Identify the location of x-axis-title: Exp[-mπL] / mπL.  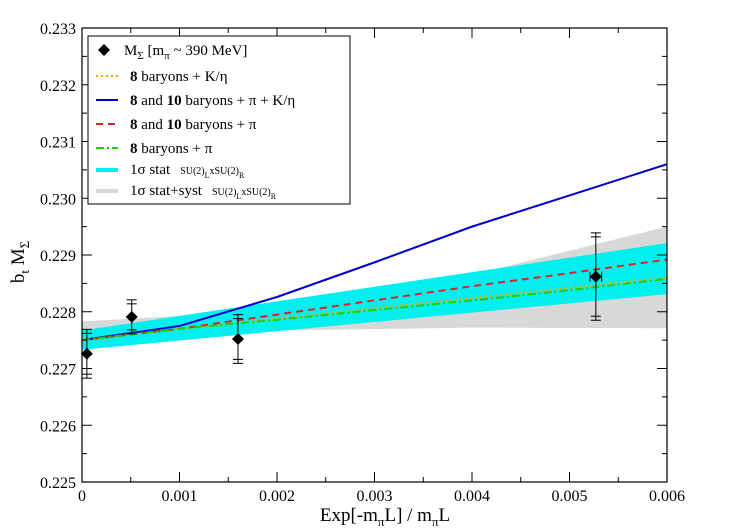
(385, 516).